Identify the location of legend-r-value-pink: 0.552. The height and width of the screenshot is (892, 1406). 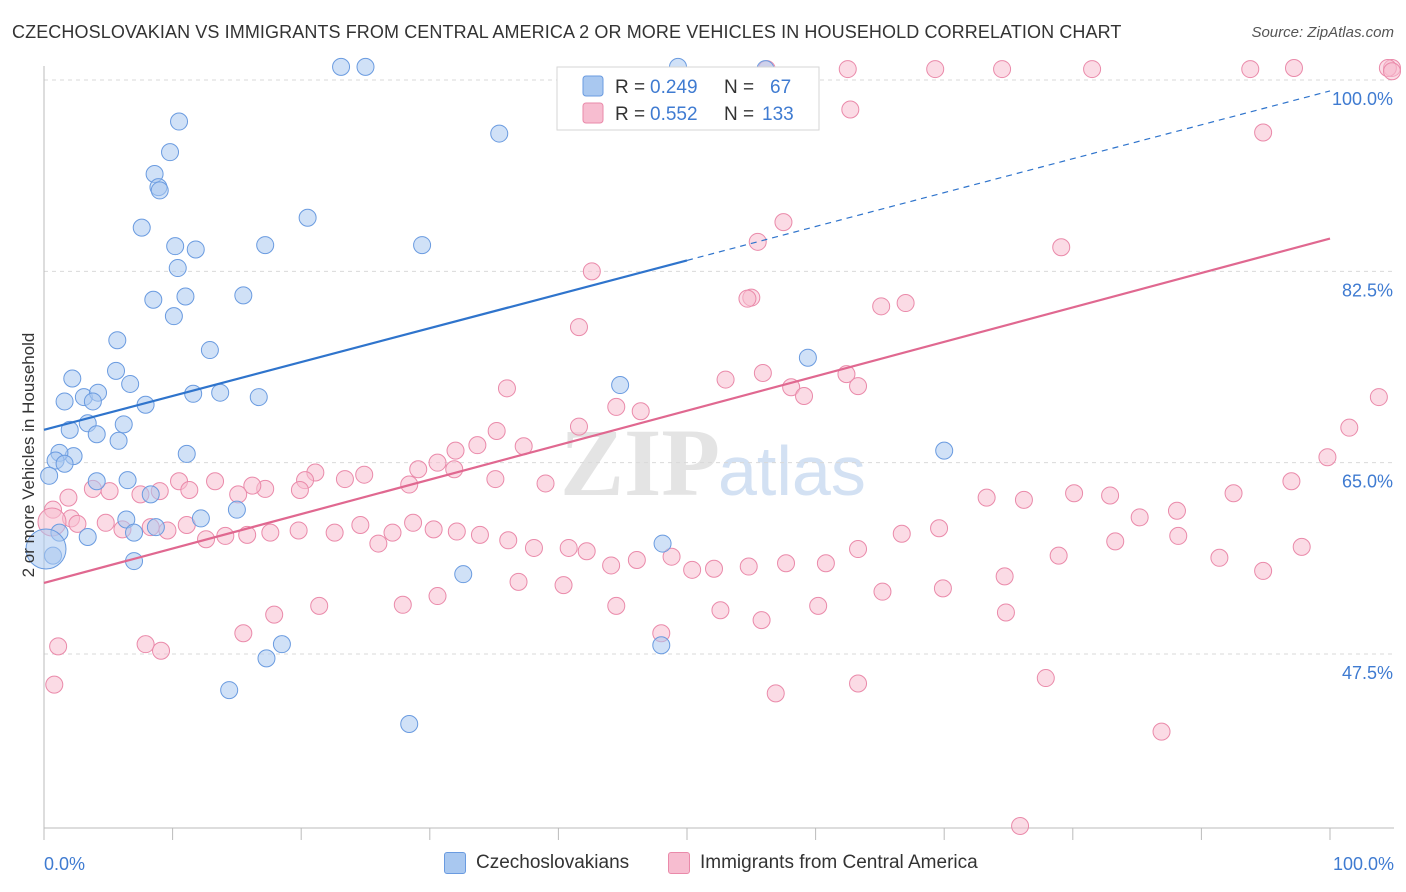
(674, 114).